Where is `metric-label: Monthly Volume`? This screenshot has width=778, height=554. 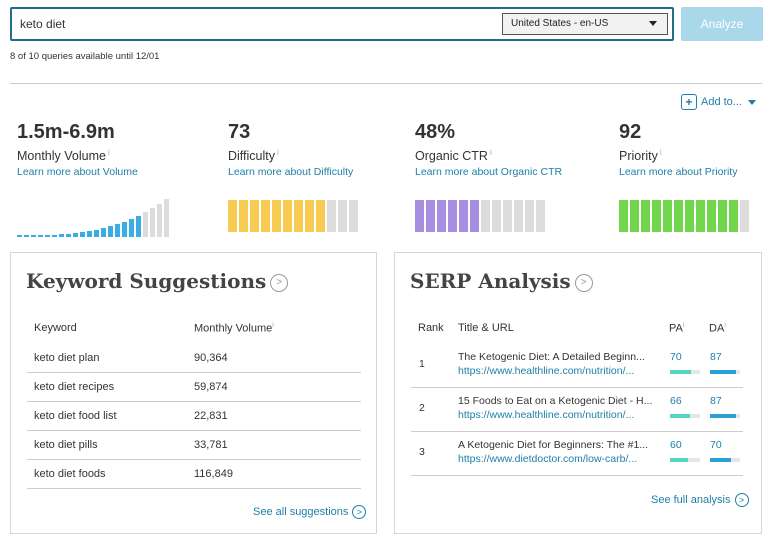
metric-label: Monthly Volume is located at coordinates (61, 156).